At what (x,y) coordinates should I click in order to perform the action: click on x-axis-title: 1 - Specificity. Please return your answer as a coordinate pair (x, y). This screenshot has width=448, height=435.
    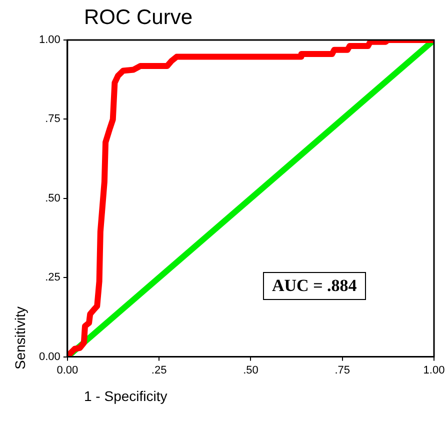
    Looking at the image, I should click on (126, 396).